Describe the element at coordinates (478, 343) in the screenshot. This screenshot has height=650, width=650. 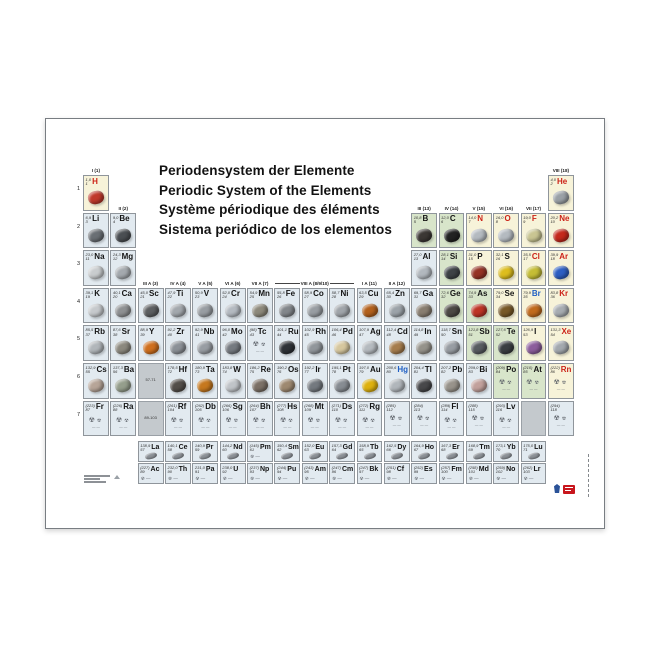
I see `cell-Sb: 121,8 51 Sb` at that location.